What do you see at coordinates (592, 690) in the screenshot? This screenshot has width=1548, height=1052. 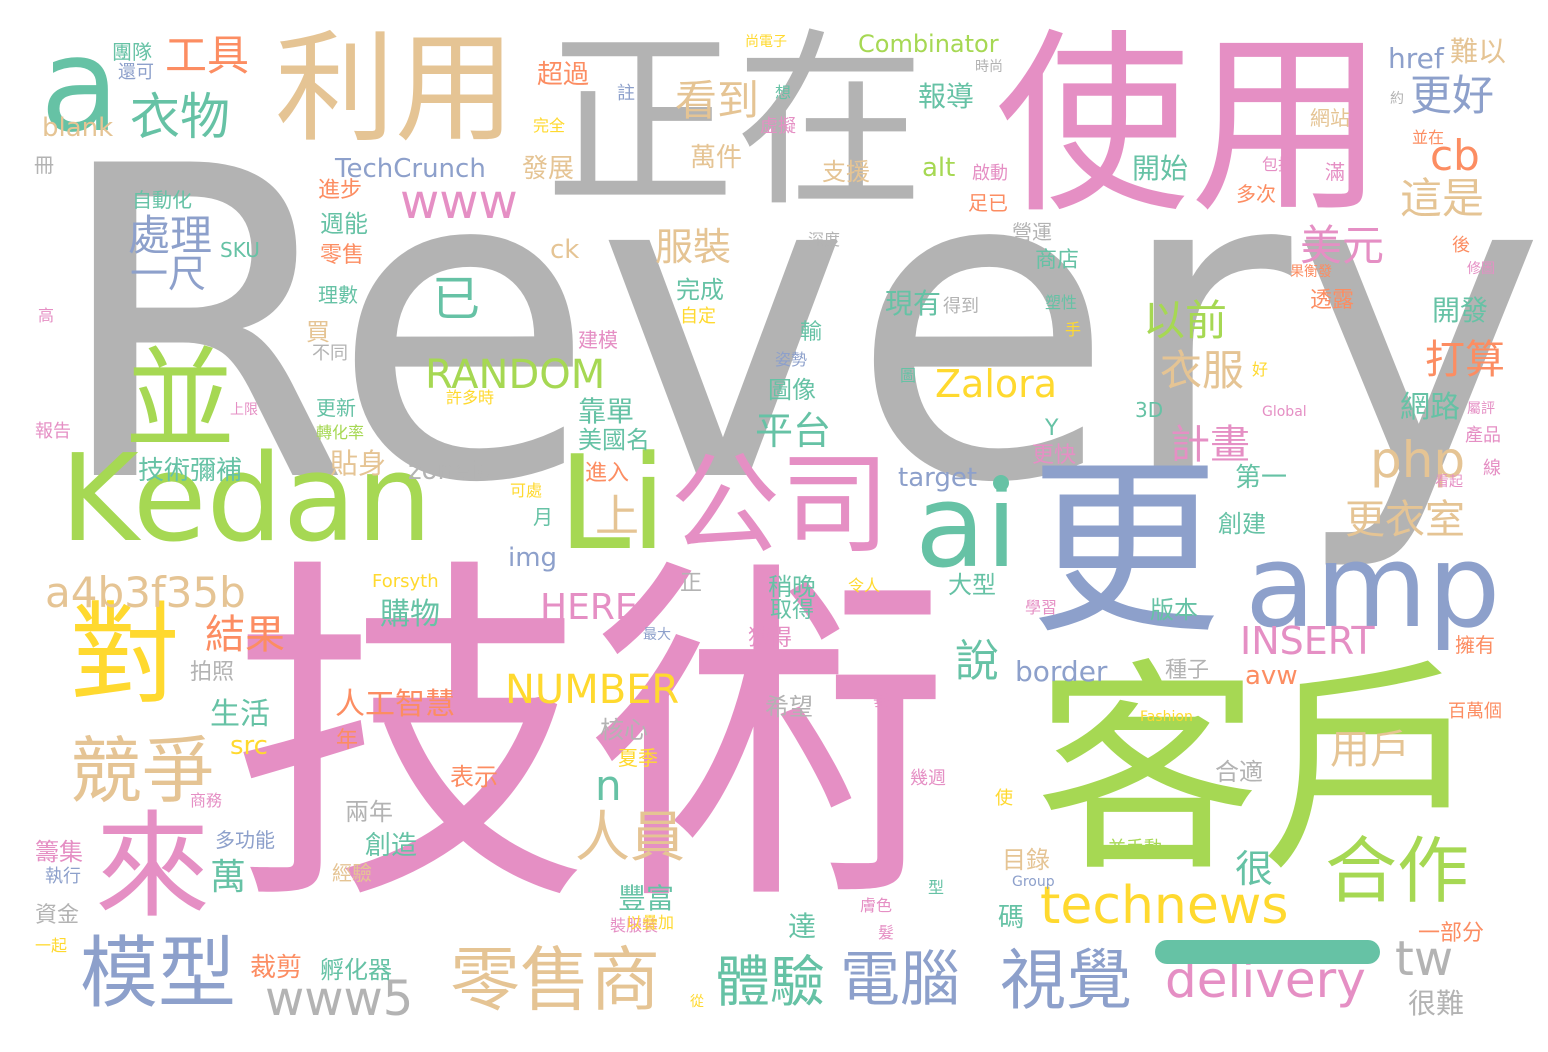 I see `word-number: NUMBER` at bounding box center [592, 690].